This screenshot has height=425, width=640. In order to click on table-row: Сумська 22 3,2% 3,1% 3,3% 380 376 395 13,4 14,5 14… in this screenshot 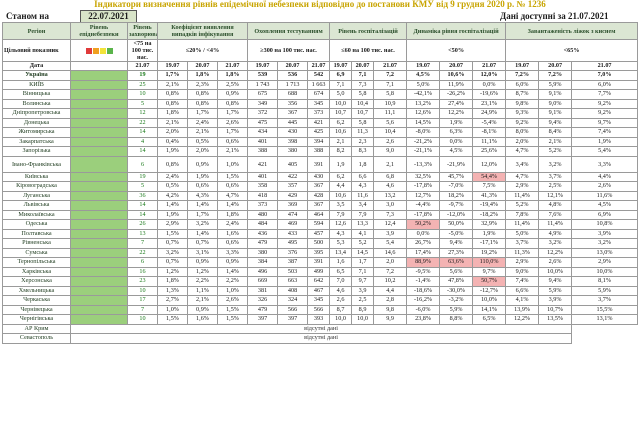, I will do `click(320, 252)`.